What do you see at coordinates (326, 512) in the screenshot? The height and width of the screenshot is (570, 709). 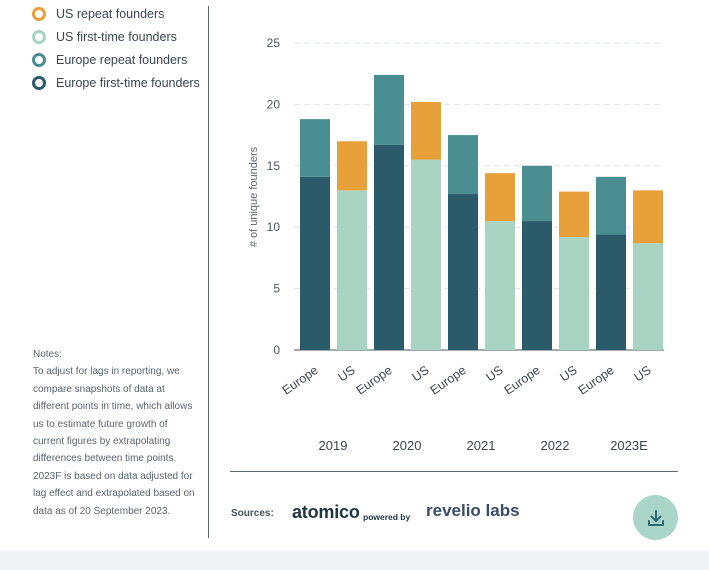 I see `atomico-logo: atomico` at bounding box center [326, 512].